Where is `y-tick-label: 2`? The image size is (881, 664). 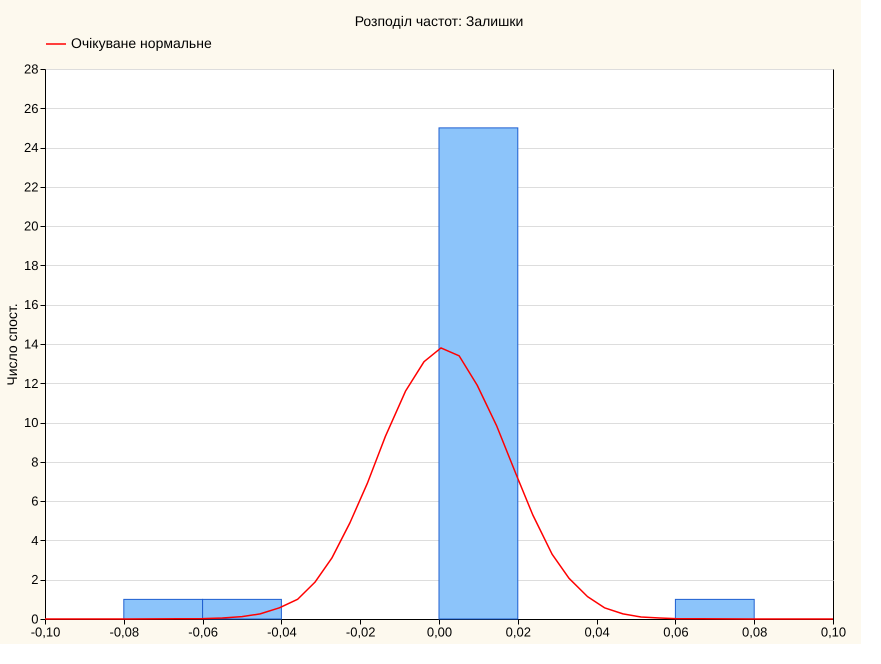
y-tick-label: 2 is located at coordinates (34, 580).